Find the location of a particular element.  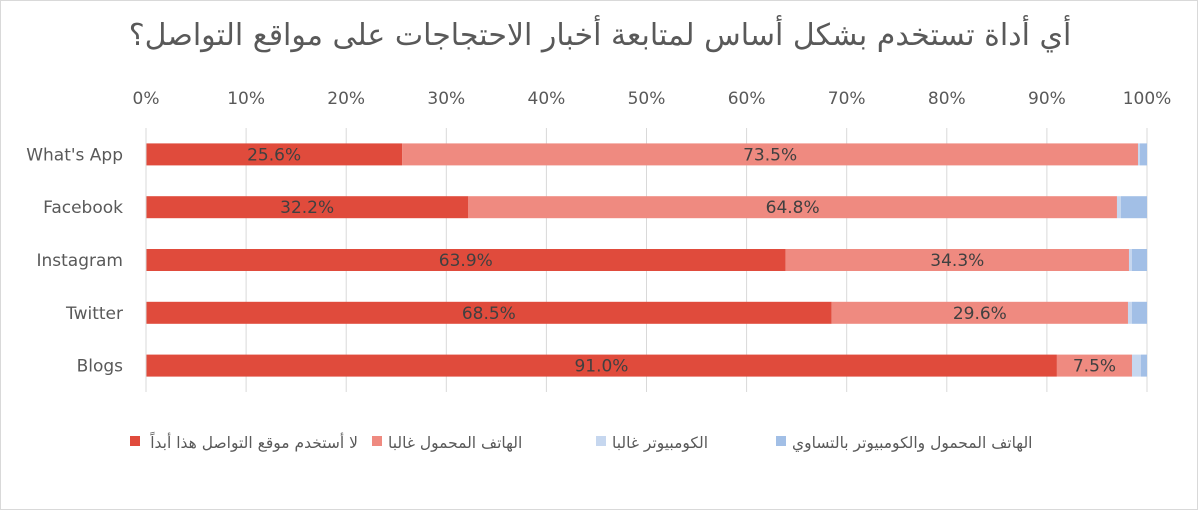

legend-label-mobile: الهاتف المحمول غالبا is located at coordinates (455, 443).